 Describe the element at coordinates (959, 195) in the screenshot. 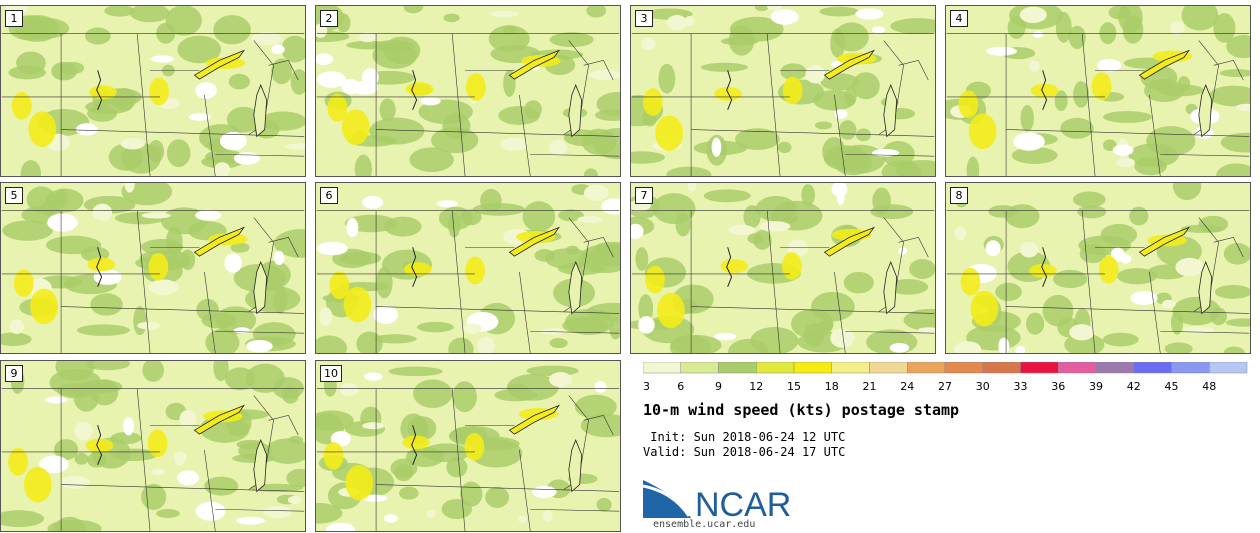

I see `panel-label: 8` at that location.